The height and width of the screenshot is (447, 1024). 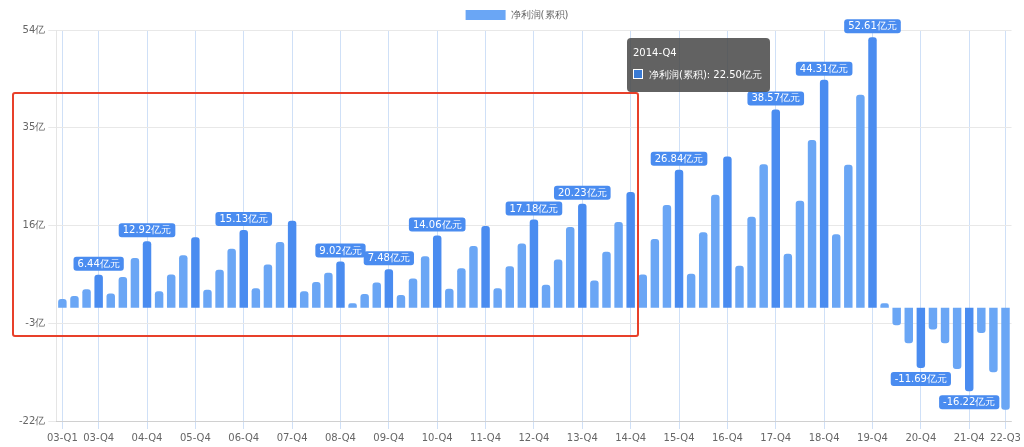 What do you see at coordinates (679, 158) in the screenshot?
I see `data-label: 26.84亿元` at bounding box center [679, 158].